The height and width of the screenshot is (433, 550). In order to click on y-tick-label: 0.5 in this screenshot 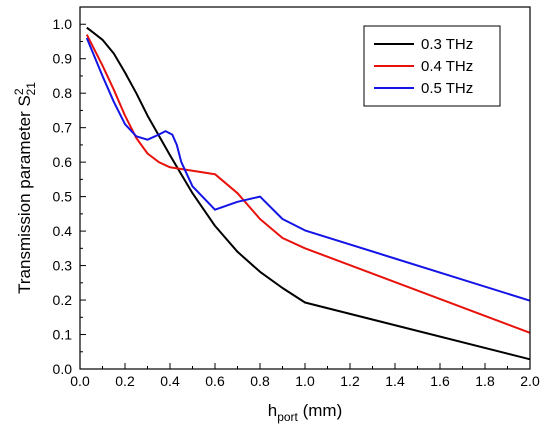, I will do `click(63, 197)`.